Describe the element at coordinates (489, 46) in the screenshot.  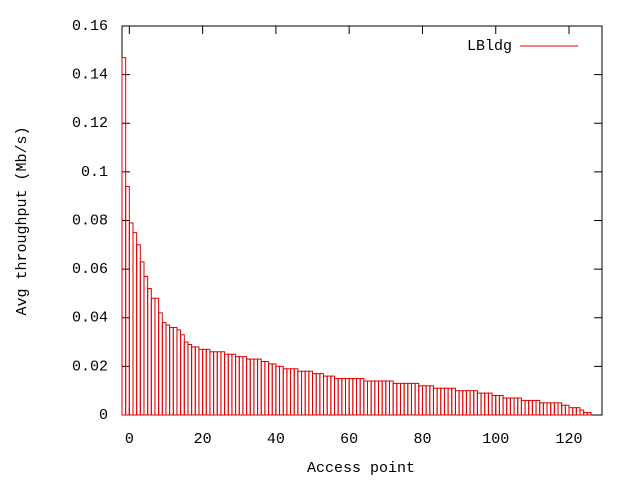
I see `legend-label: LBldg` at that location.